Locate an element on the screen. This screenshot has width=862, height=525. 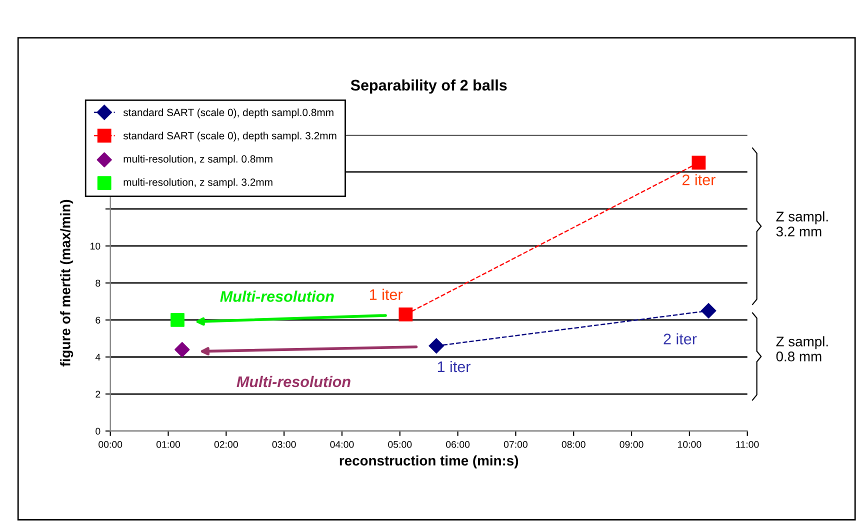
x-tick-label: 10:00 is located at coordinates (690, 444).